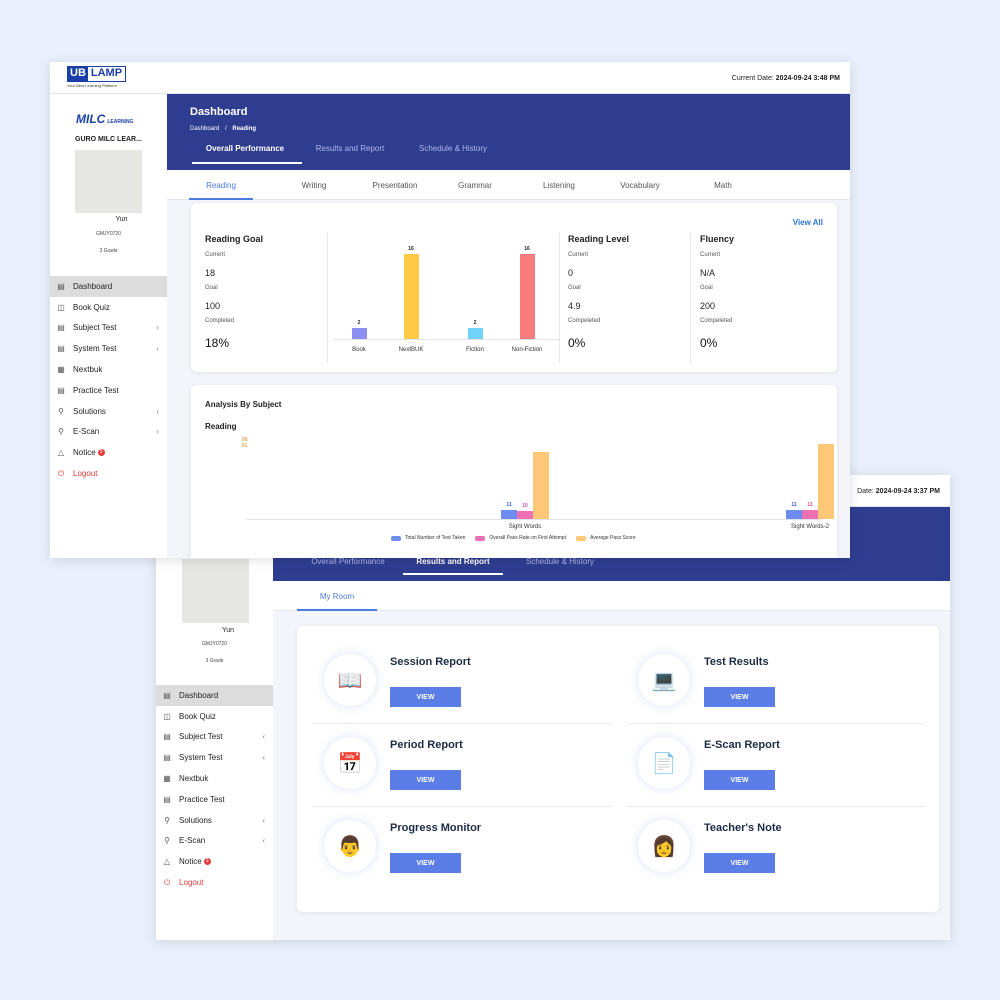 The height and width of the screenshot is (1000, 1000). Describe the element at coordinates (228, 630) in the screenshot. I see `user-name: Yun` at that location.